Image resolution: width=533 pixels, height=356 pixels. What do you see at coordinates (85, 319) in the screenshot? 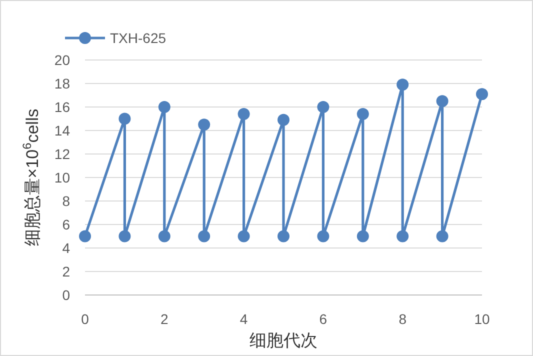
I see `x-tick-label: 0` at bounding box center [85, 319].